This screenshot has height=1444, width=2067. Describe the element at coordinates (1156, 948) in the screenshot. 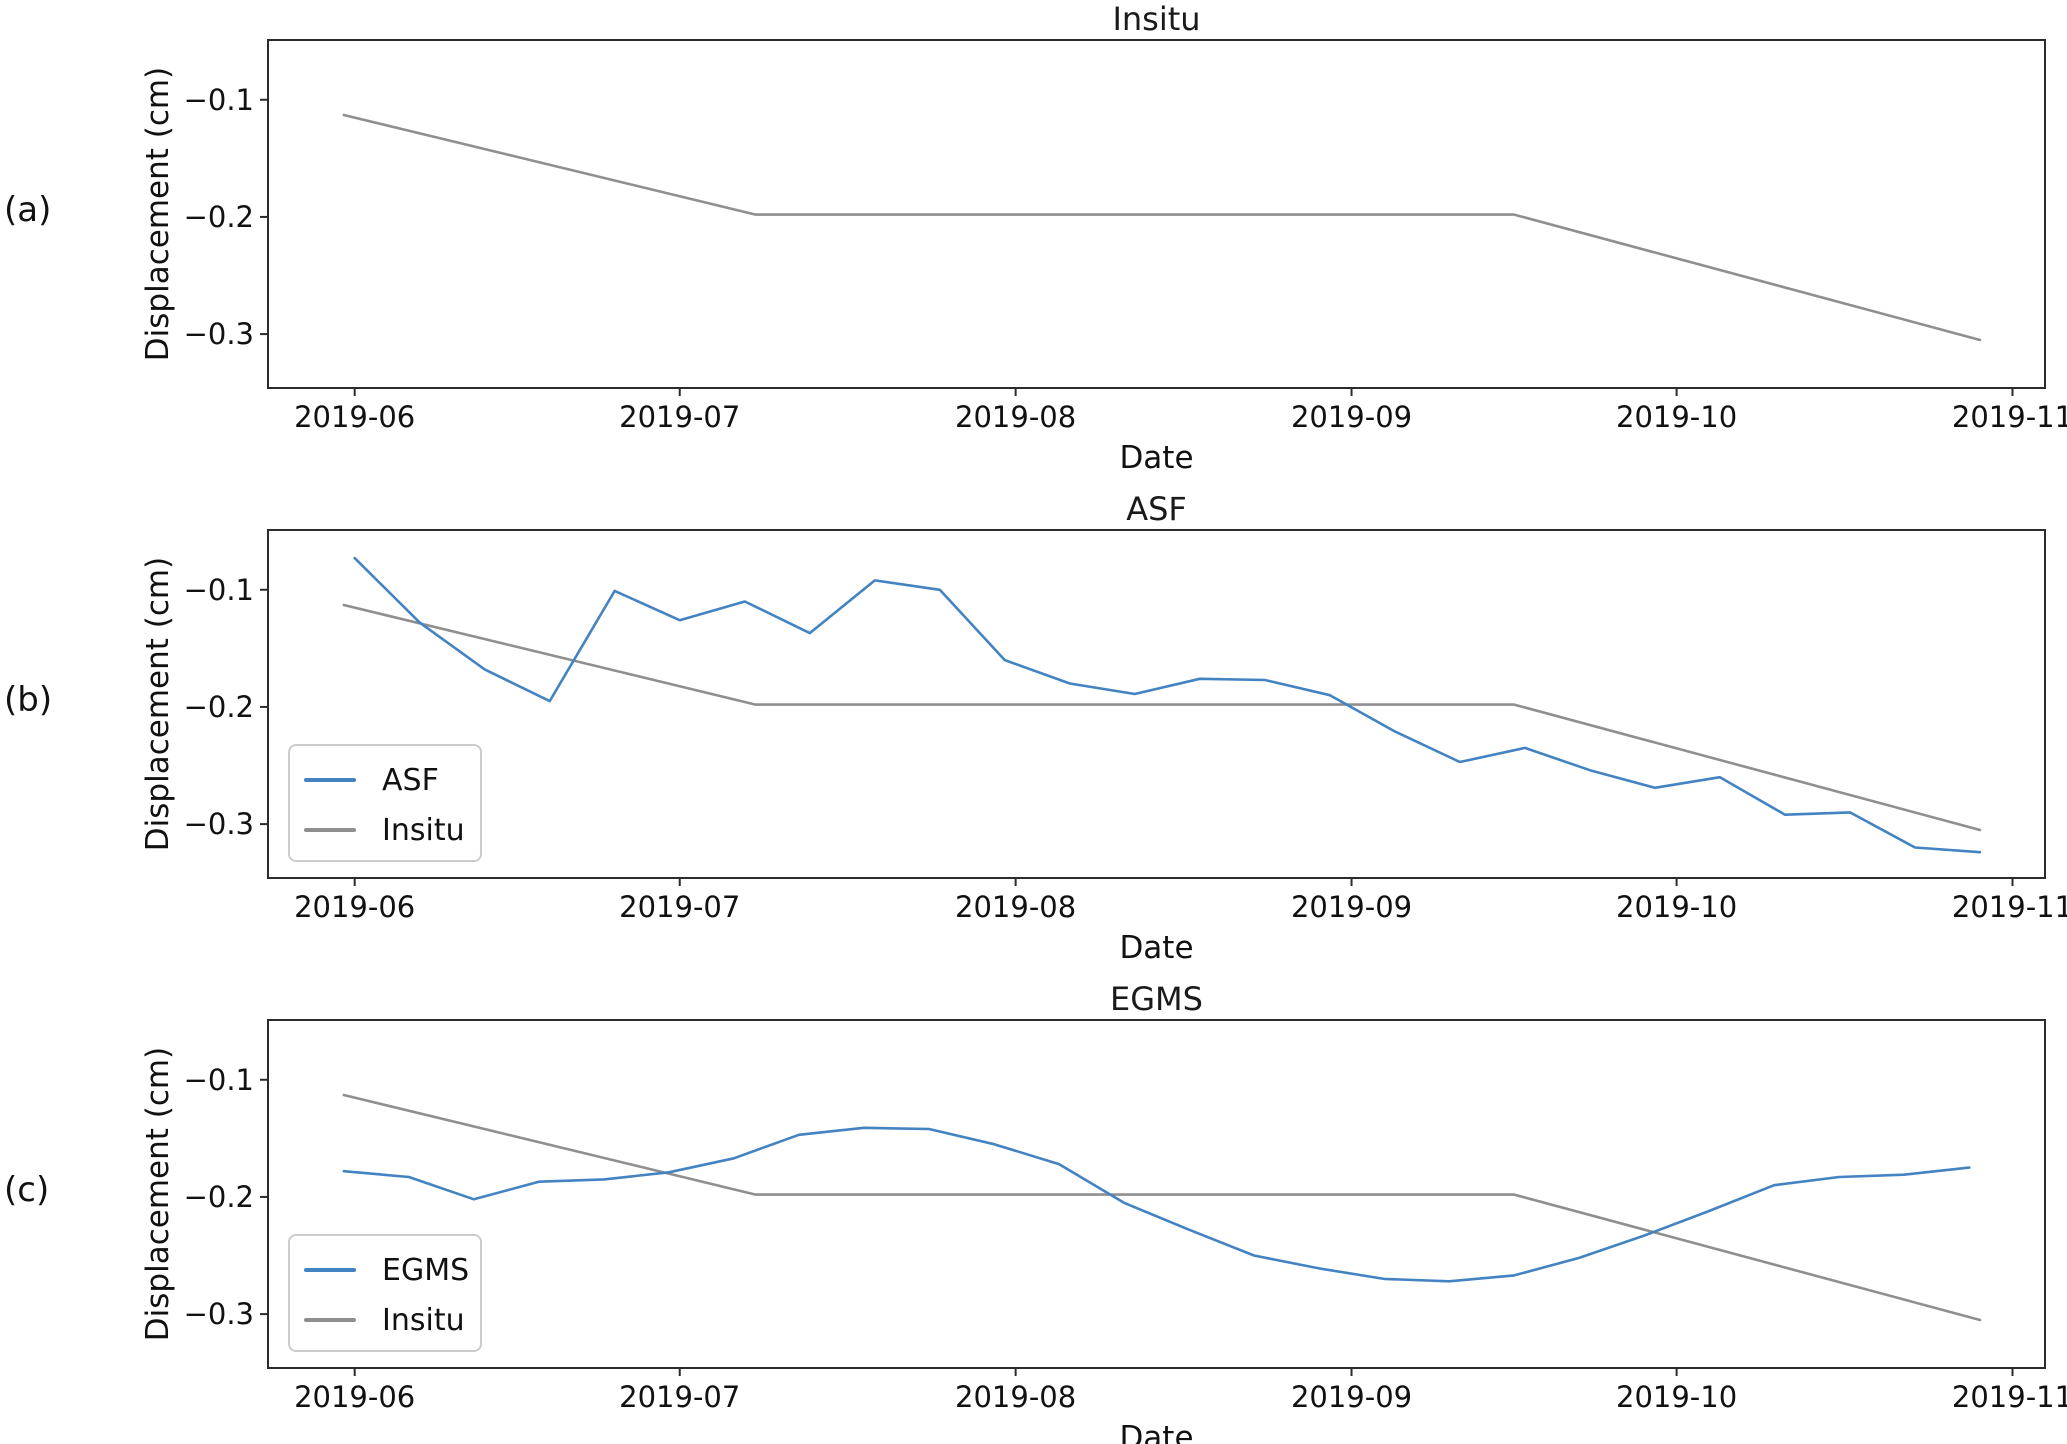

I see `x-axis-label-b: Date` at that location.